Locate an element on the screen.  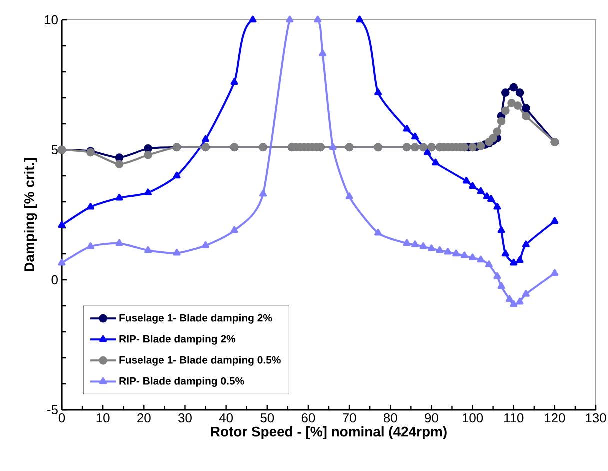
y-tick-label: 5 is located at coordinates (55, 150).